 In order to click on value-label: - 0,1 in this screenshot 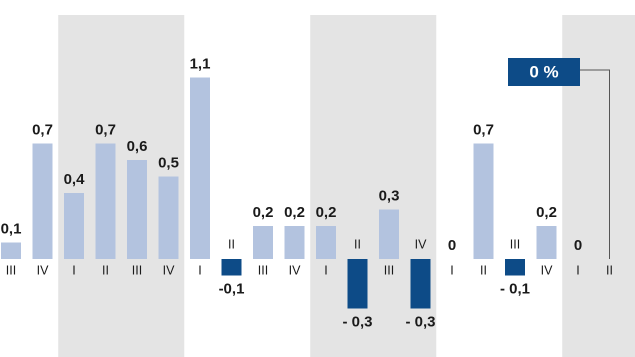, I will do `click(515, 288)`.